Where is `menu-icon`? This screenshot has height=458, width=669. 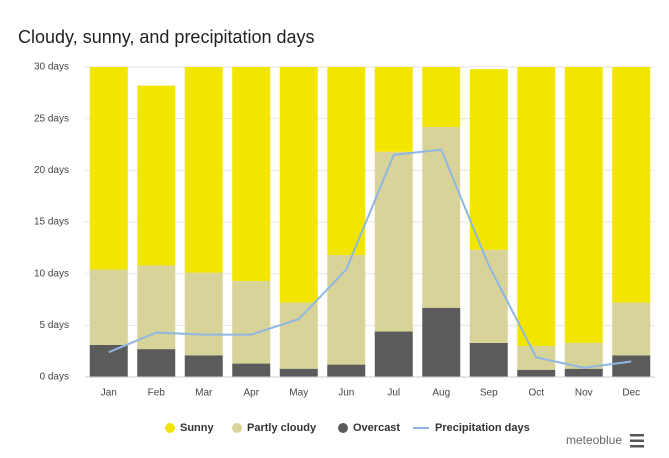
menu-icon is located at coordinates (637, 441).